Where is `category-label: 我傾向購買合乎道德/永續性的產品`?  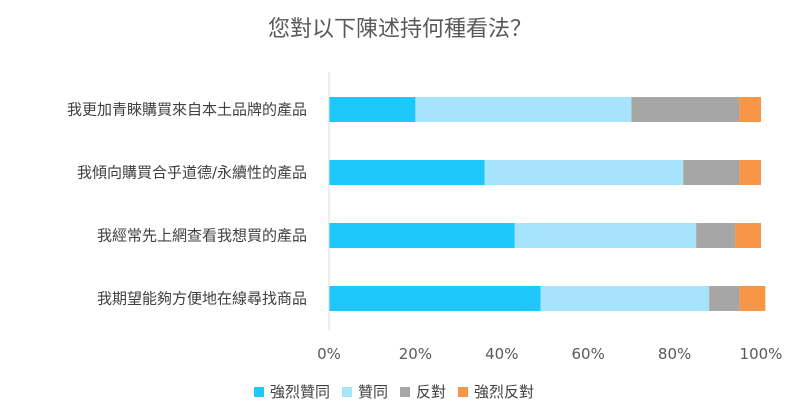 category-label: 我傾向購買合乎道德/永續性的產品 is located at coordinates (192, 173).